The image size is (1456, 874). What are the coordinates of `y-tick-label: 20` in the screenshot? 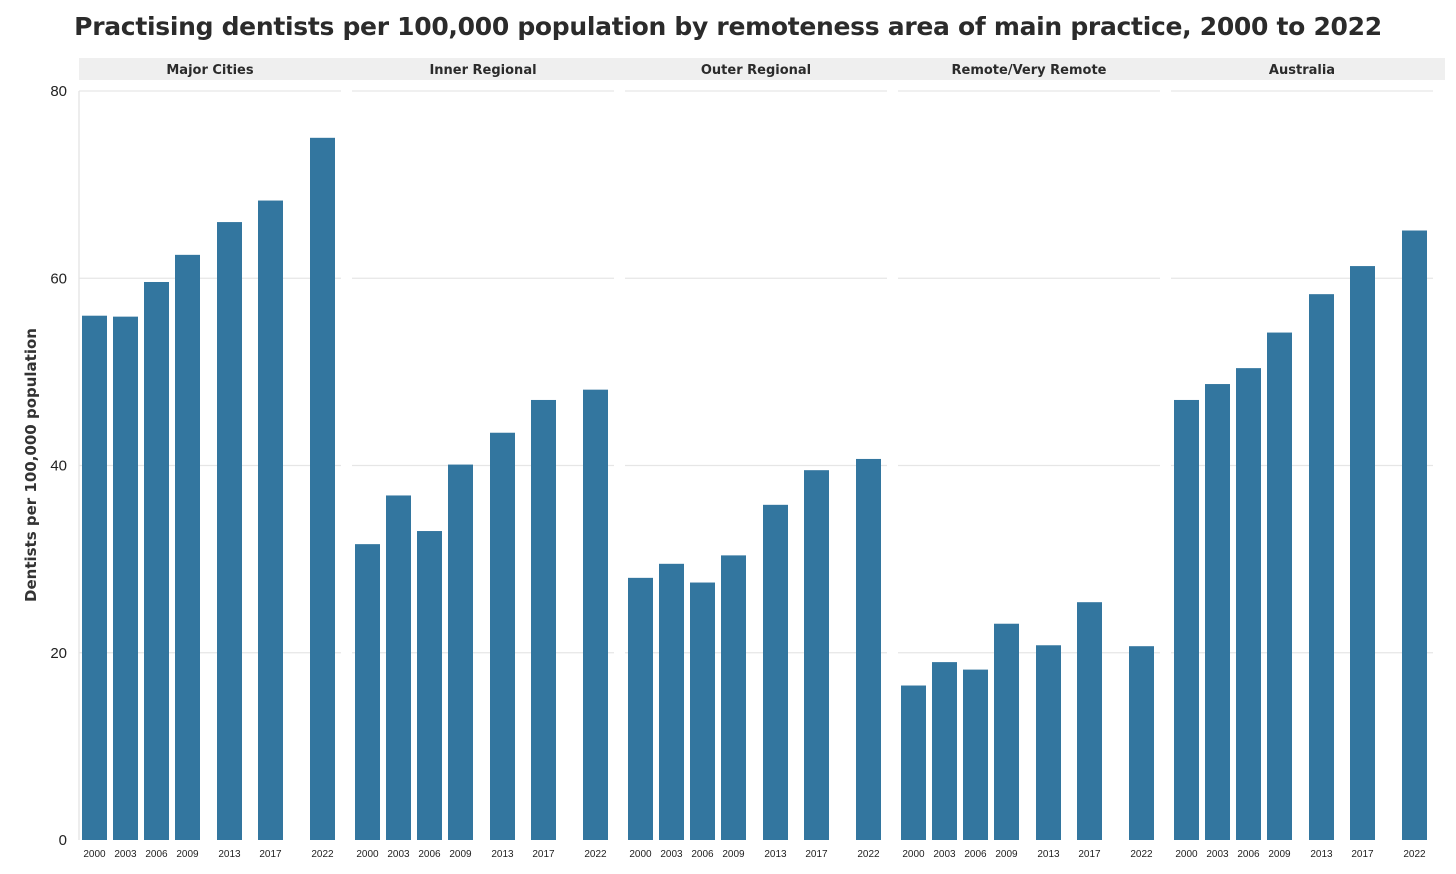 It's located at (58, 653).